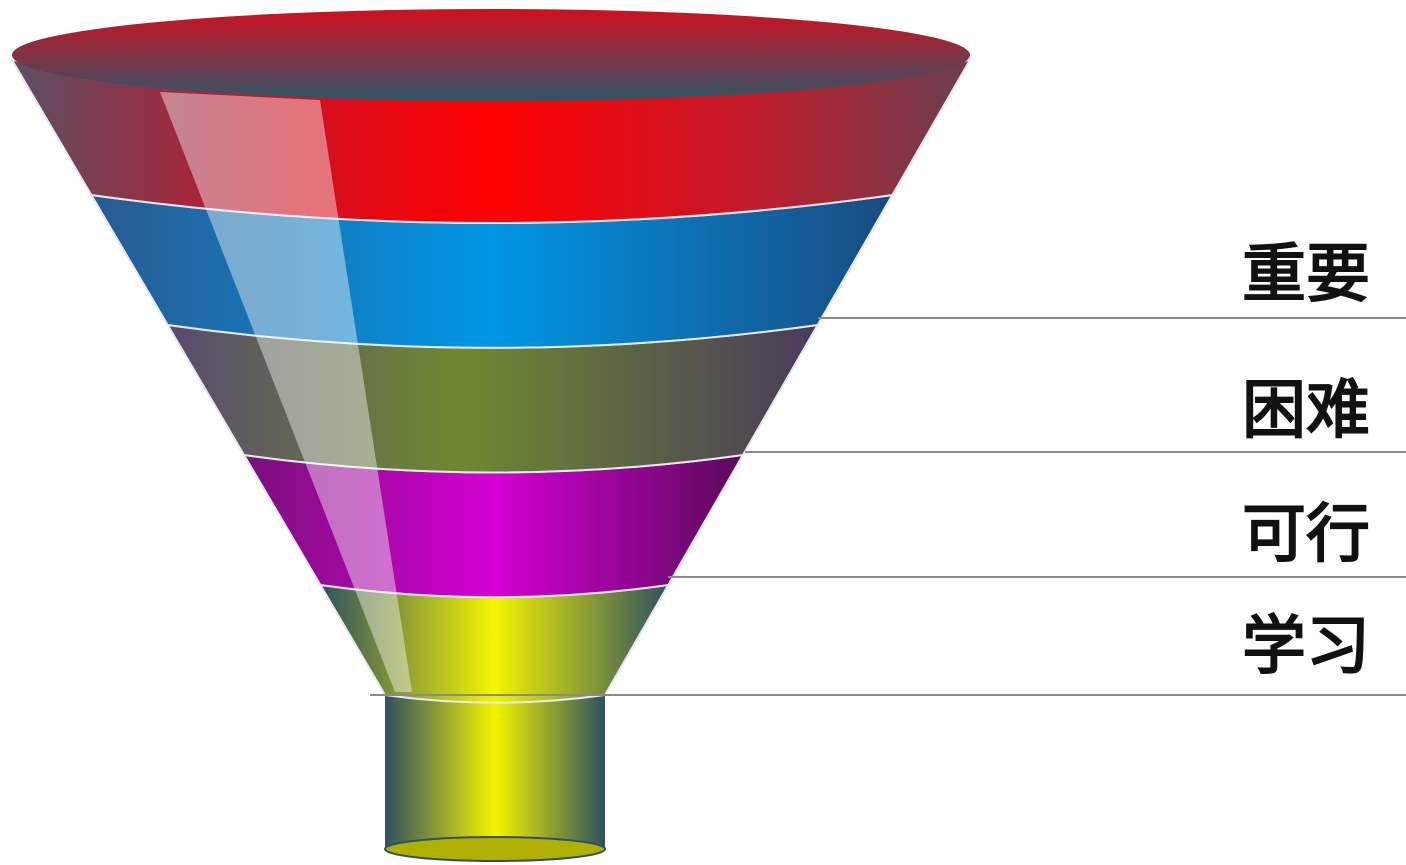 The width and height of the screenshot is (1406, 865). Describe the element at coordinates (286, 392) in the screenshot. I see `highlight` at that location.